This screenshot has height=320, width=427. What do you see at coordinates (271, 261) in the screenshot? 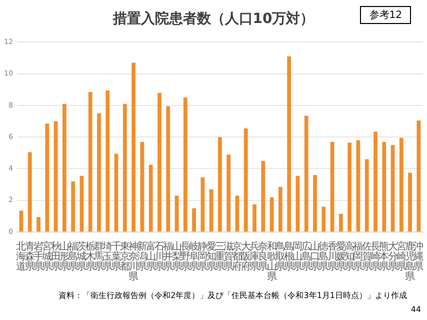
I see `x-tick-label: 和歌山県` at bounding box center [271, 261].